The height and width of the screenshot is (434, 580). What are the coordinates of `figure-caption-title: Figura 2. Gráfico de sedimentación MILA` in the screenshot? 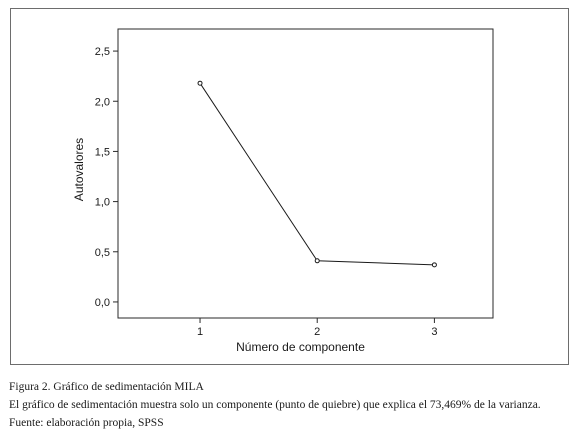 It's located at (106, 387).